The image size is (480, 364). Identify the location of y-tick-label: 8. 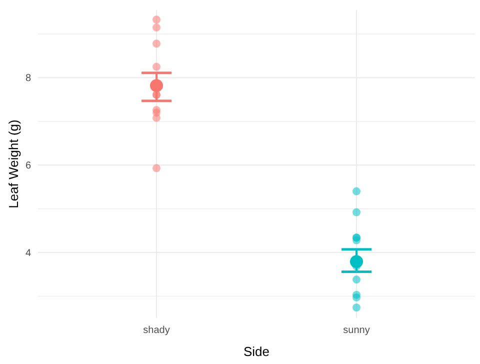
(28, 78).